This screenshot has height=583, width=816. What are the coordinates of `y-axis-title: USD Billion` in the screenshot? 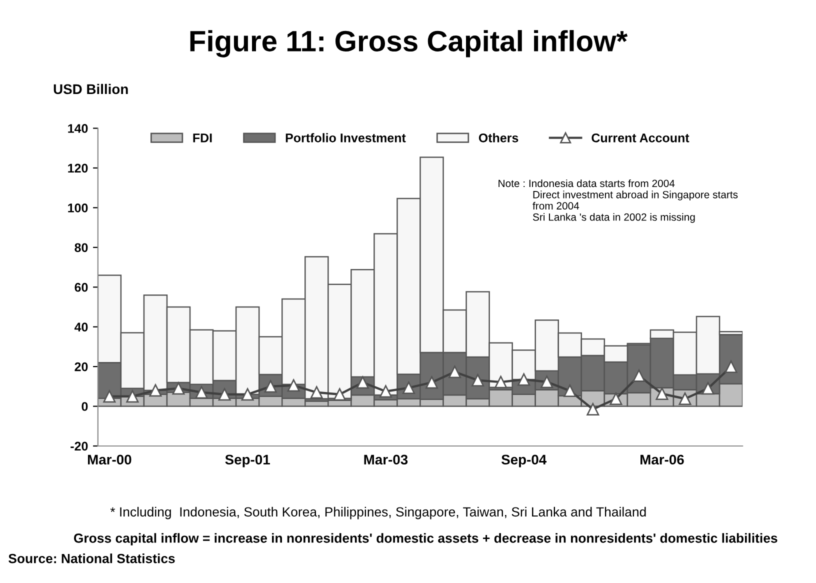 It's located at (91, 89).